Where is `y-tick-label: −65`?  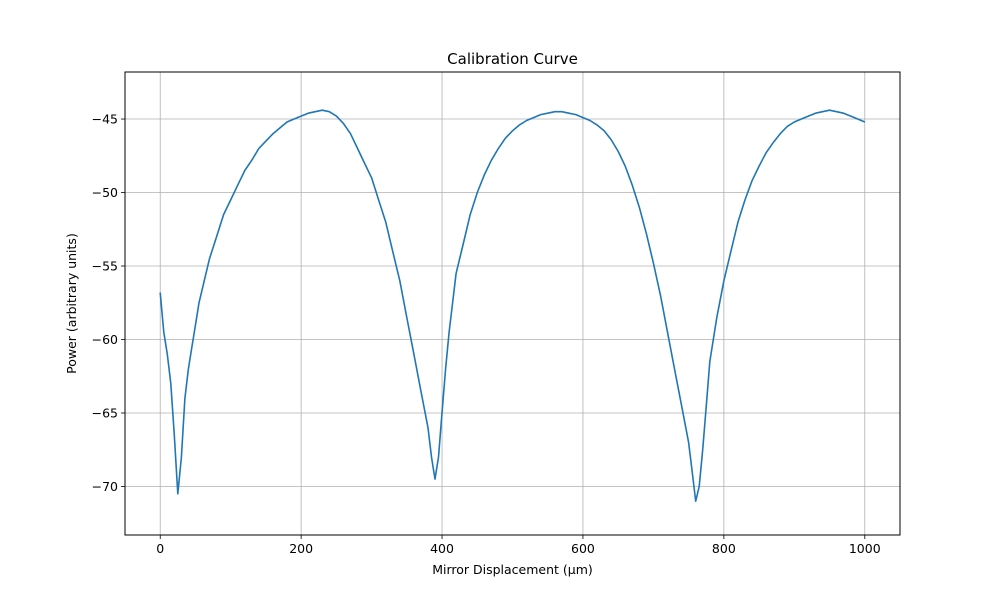 y-tick-label: −65 is located at coordinates (105, 413).